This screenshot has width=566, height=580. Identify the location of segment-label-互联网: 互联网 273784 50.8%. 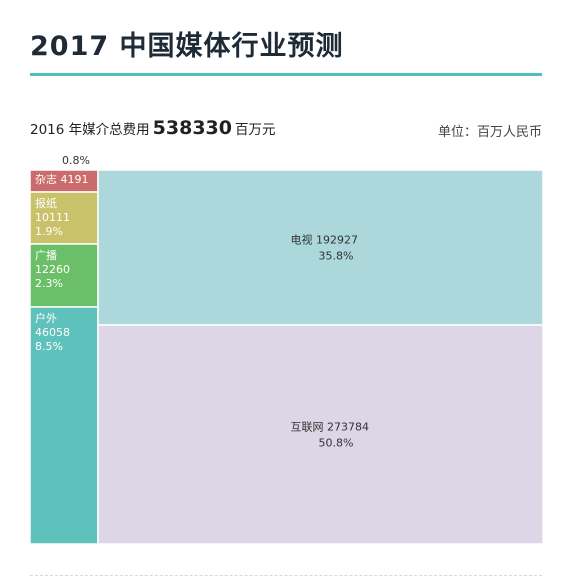
(330, 435).